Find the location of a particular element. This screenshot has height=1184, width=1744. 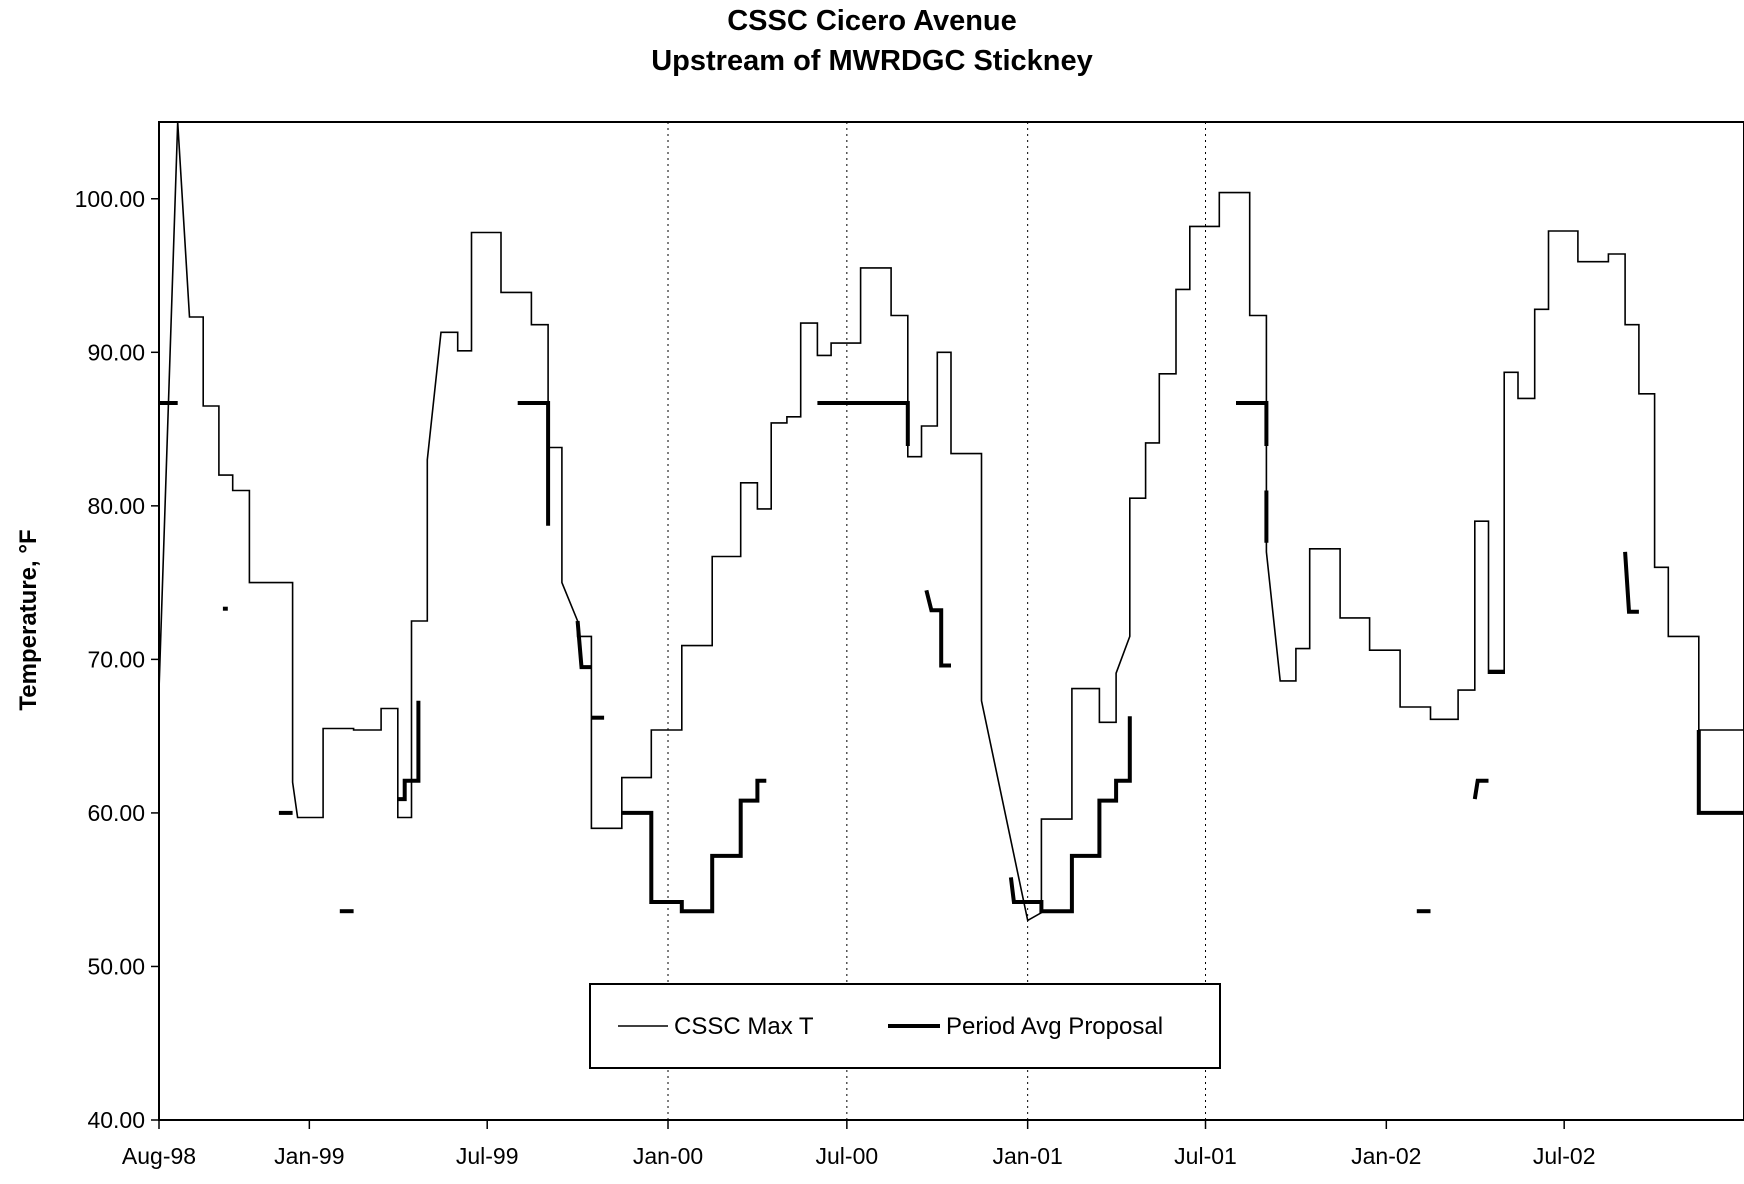

y-axis: 40.00 50.00 60.00 70.00 80.00 90.00 100.00 is located at coordinates (117, 659).